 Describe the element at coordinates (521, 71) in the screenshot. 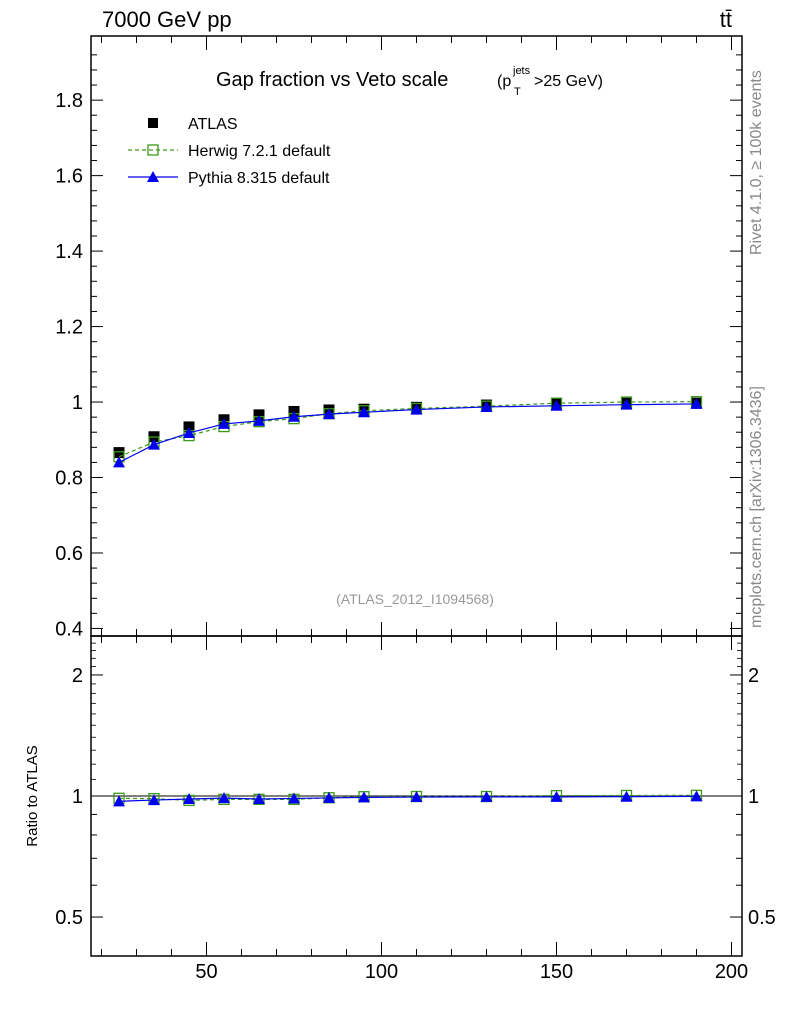

I see `subtitle-sup: jets` at that location.